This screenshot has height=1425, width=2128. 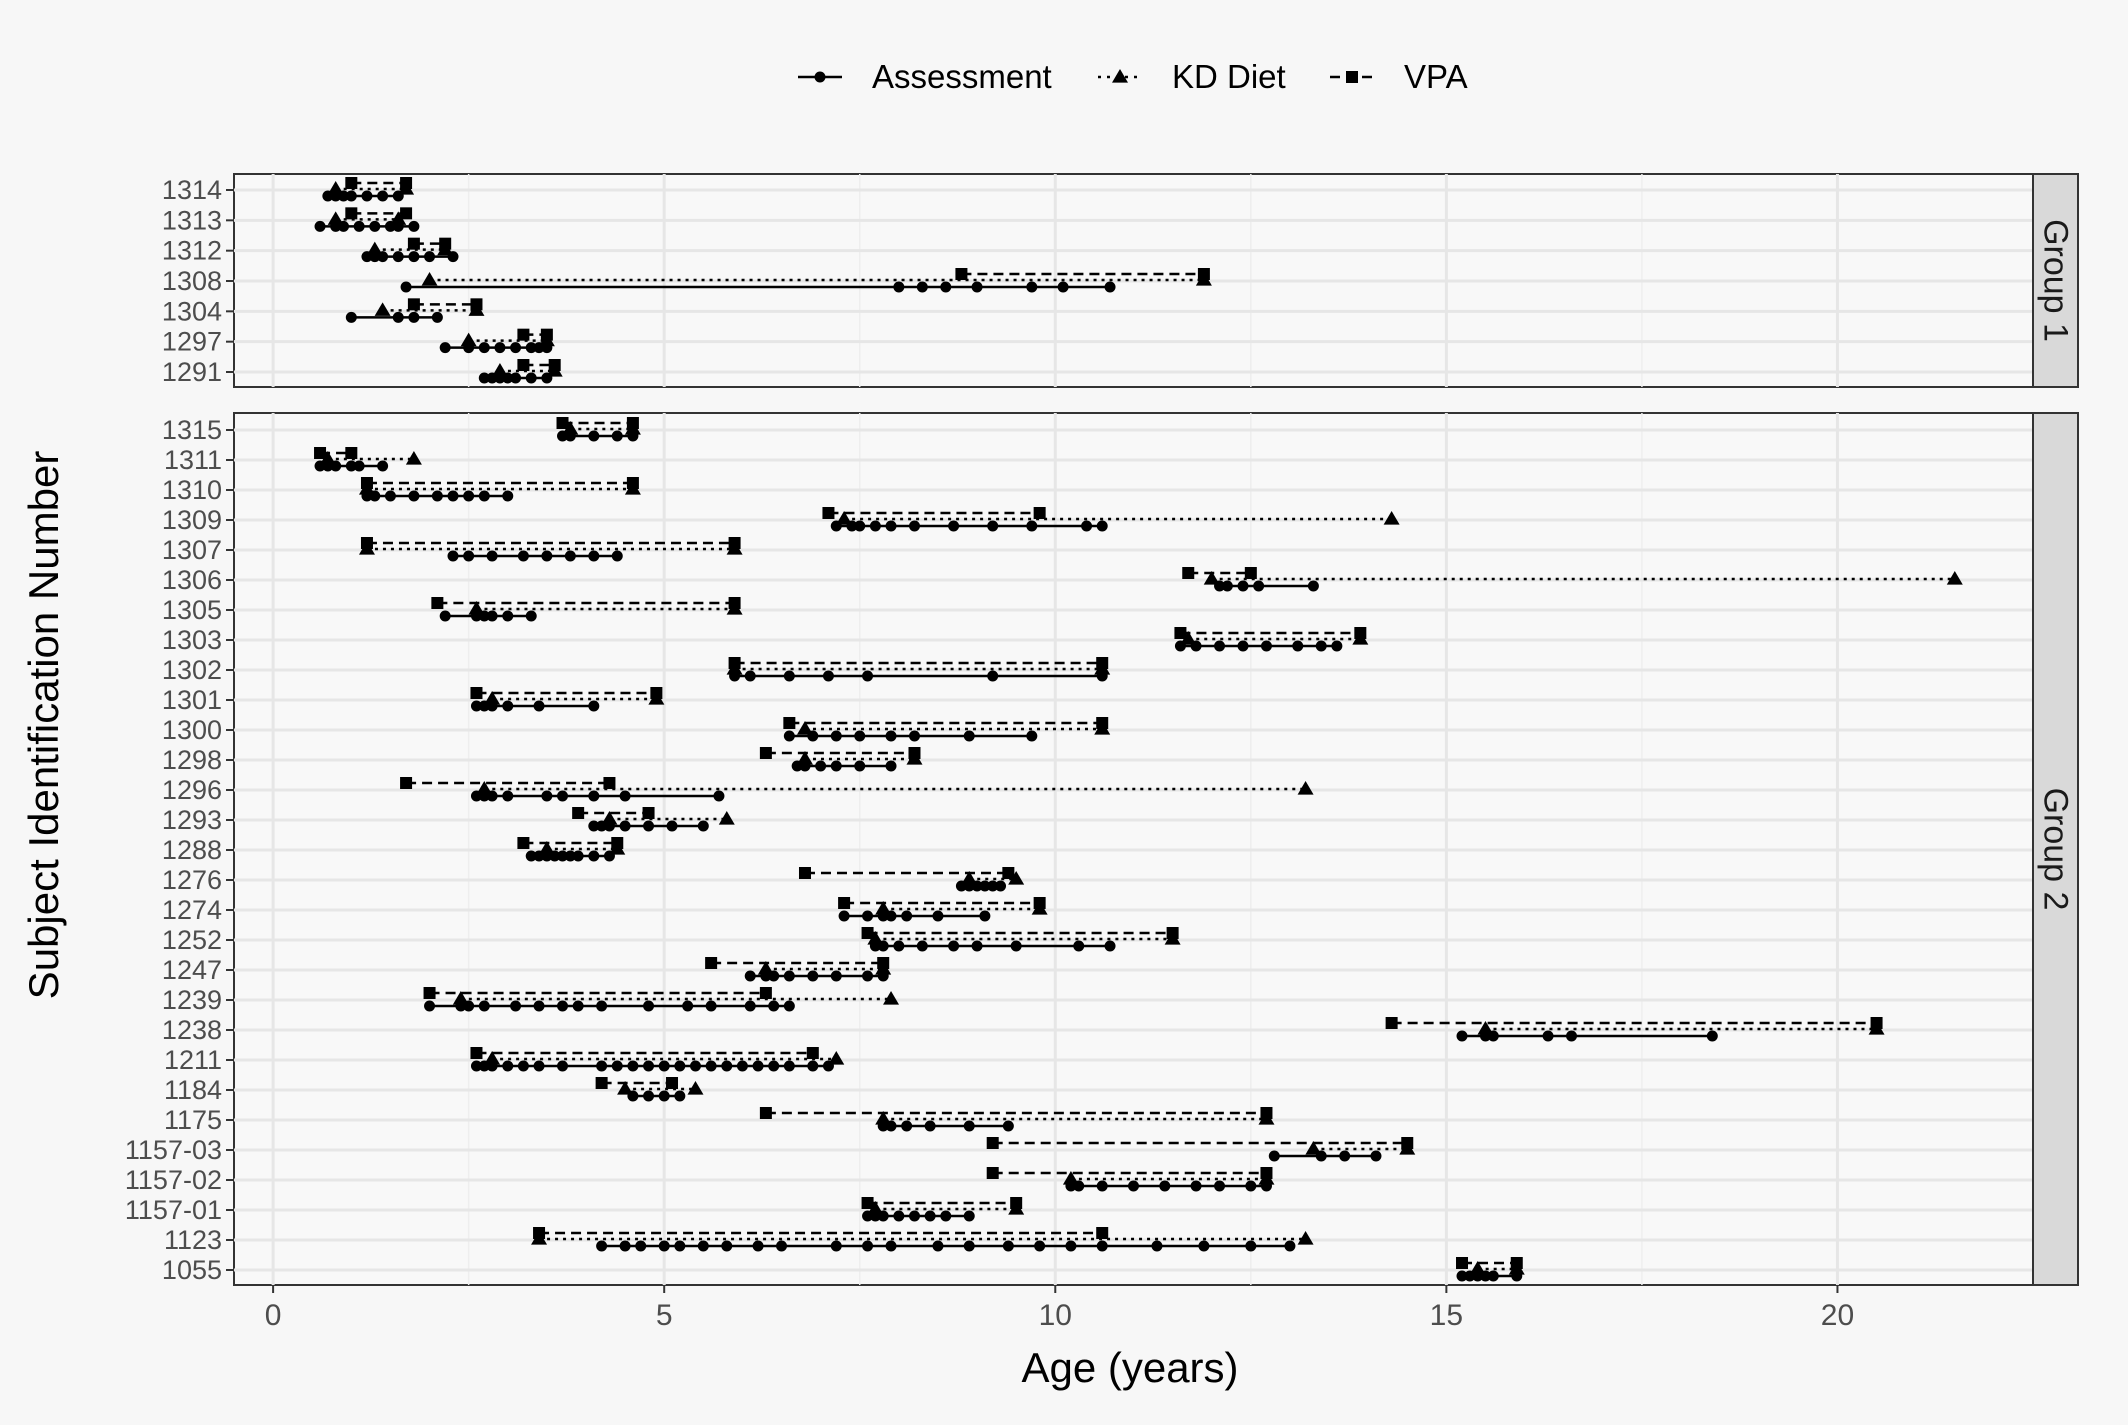 I want to click on y-tick-label: 1288, so click(x=192, y=850).